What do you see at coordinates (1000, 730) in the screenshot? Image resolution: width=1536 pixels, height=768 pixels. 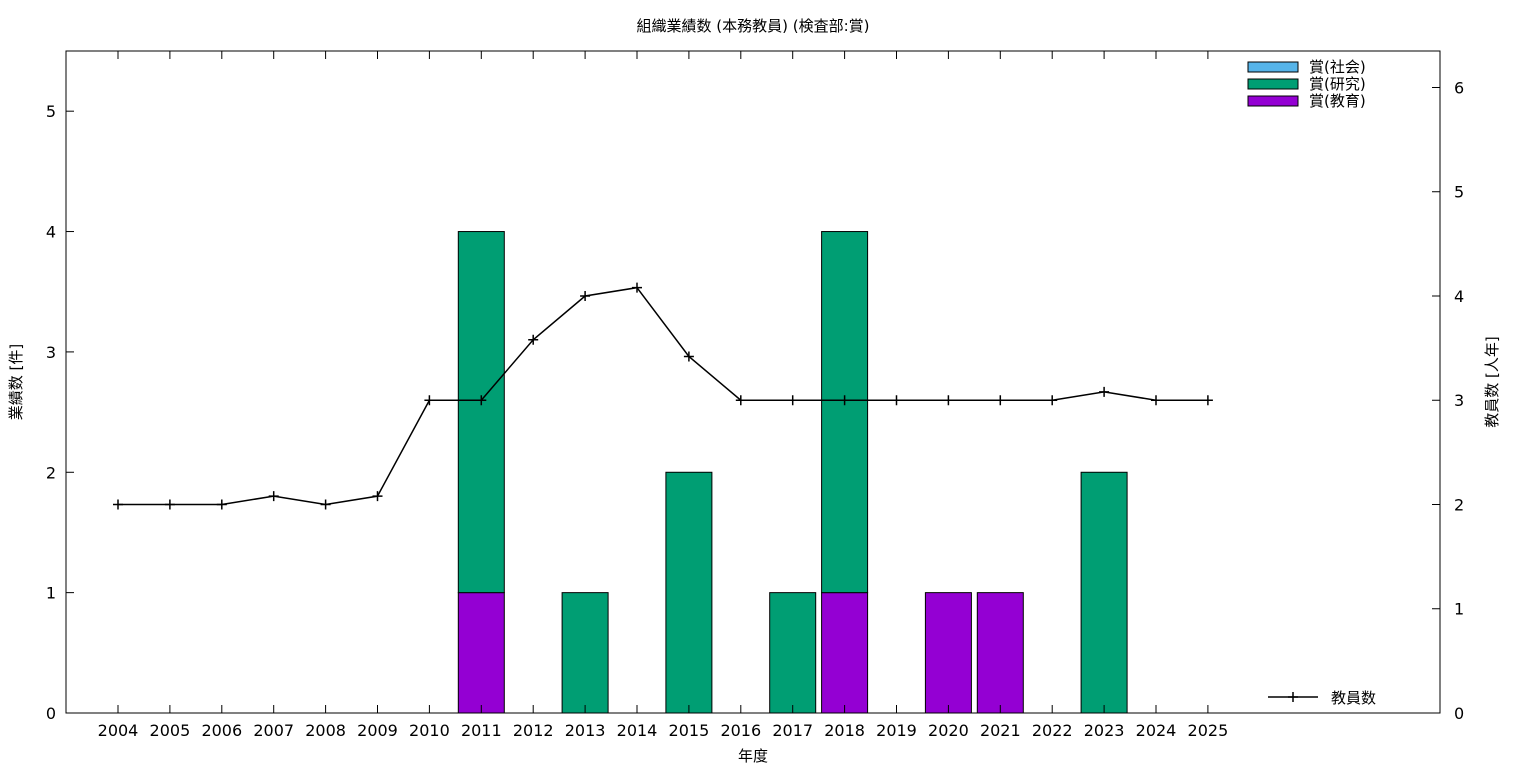 I see `x-tick-label-2021: 2021` at bounding box center [1000, 730].